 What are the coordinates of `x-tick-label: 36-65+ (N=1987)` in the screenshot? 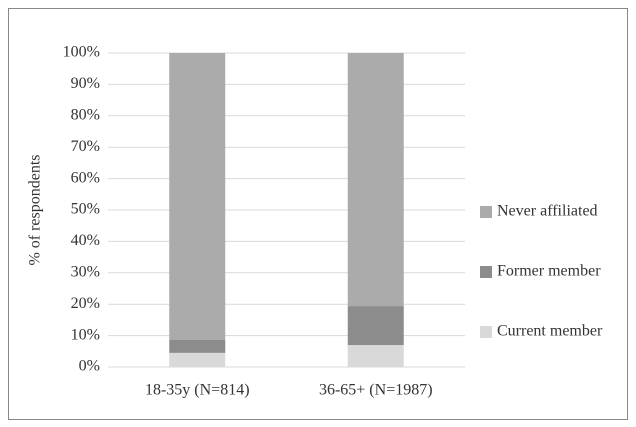 It's located at (376, 390).